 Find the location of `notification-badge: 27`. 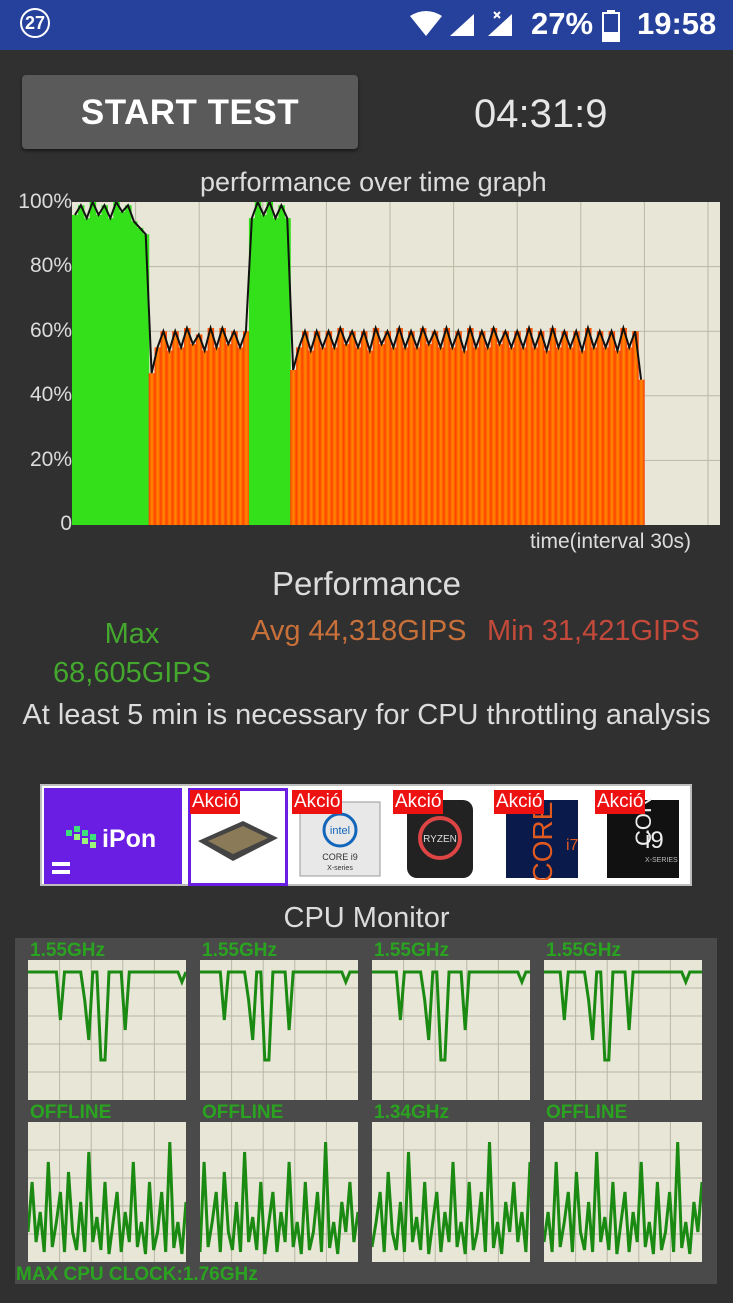

notification-badge: 27 is located at coordinates (35, 23).